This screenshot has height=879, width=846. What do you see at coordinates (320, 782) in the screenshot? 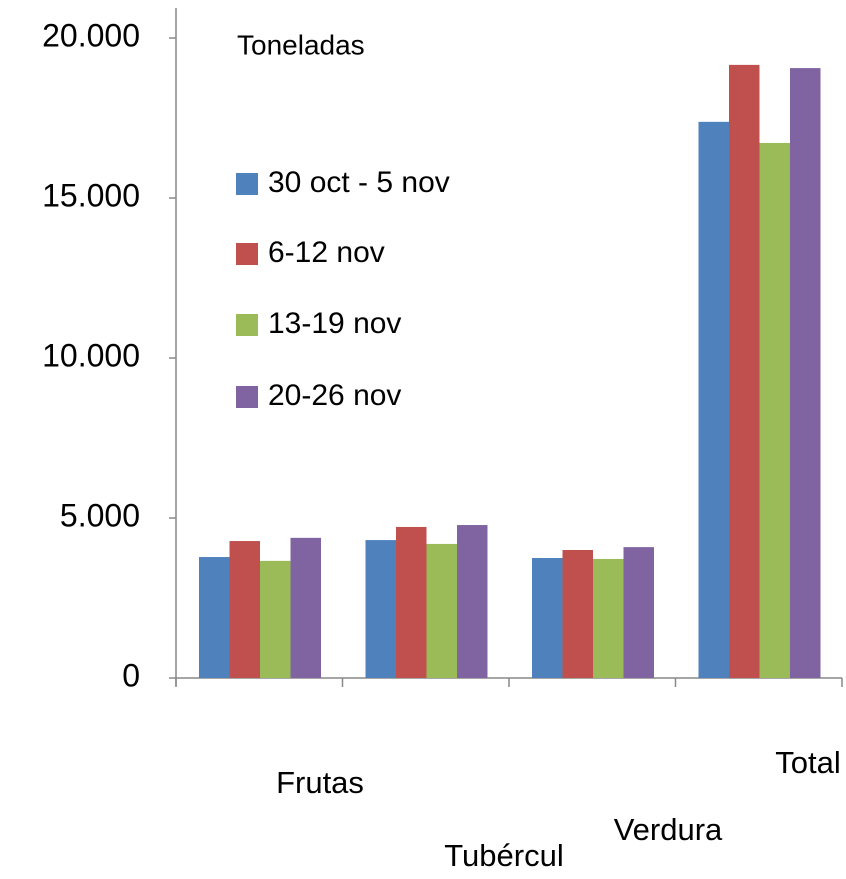
I see `x-tick-label: Frutas` at bounding box center [320, 782].